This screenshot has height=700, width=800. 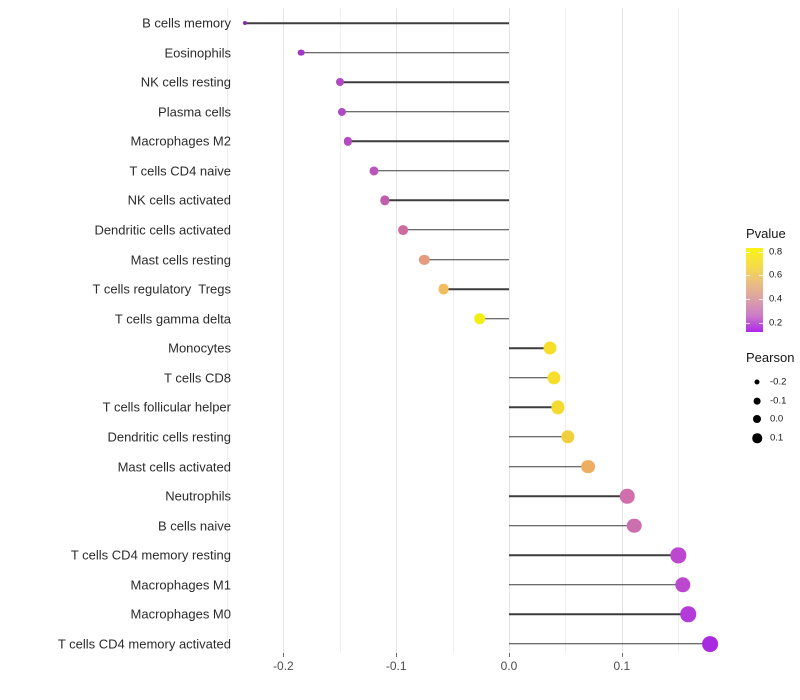 What do you see at coordinates (770, 438) in the screenshot?
I see `pearson-size-key: 0.1` at bounding box center [770, 438].